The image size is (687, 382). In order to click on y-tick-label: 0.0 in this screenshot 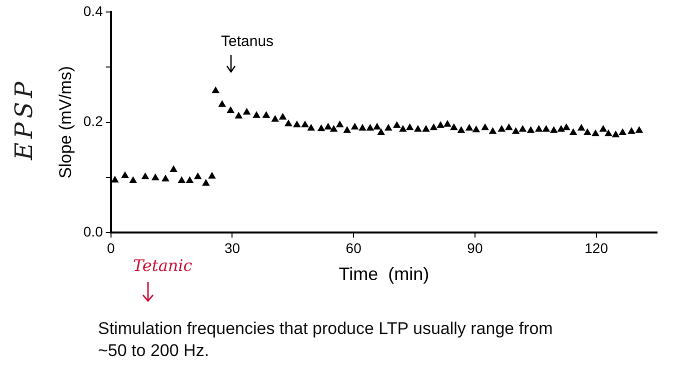, I will do `click(93, 231)`.